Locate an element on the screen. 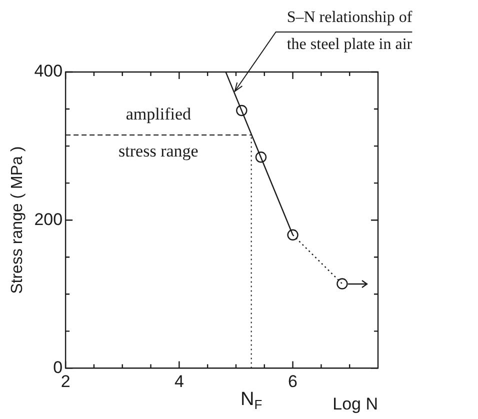 The image size is (478, 419). y-tick-label: 0 is located at coordinates (58, 367).